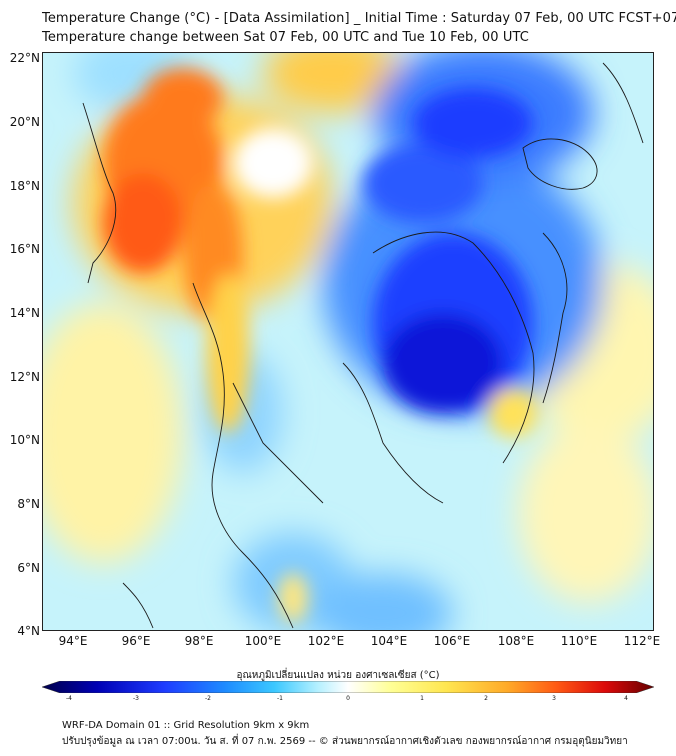  Describe the element at coordinates (208, 698) in the screenshot. I see `colorbar-tick-neg2: -2` at that location.